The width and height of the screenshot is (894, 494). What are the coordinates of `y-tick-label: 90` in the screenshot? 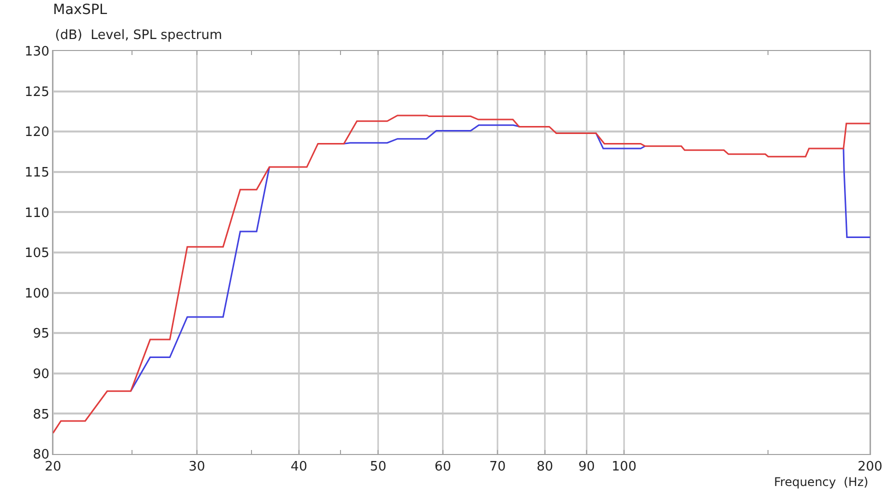 It's located at (41, 374).